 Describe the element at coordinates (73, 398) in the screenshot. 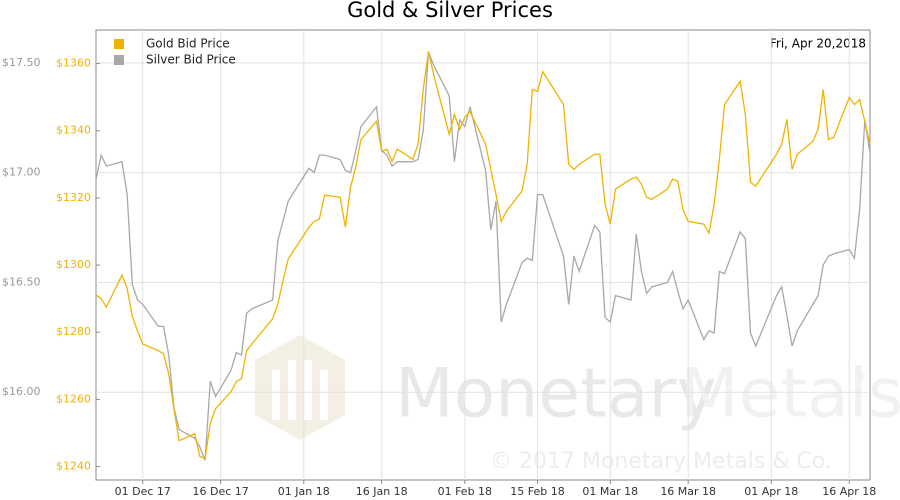

I see `y-tick-label: $1260` at that location.